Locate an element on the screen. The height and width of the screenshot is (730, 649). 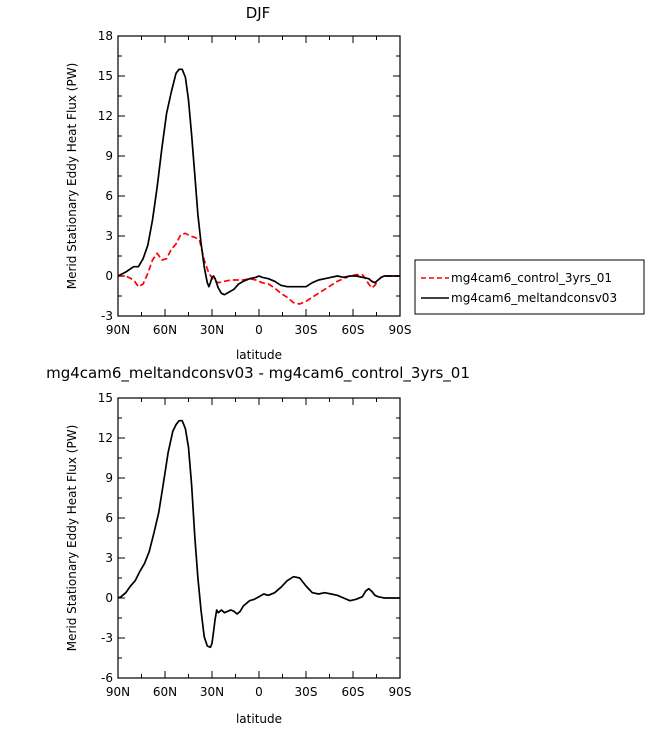
y-tick-label: 18 is located at coordinates (105, 36).